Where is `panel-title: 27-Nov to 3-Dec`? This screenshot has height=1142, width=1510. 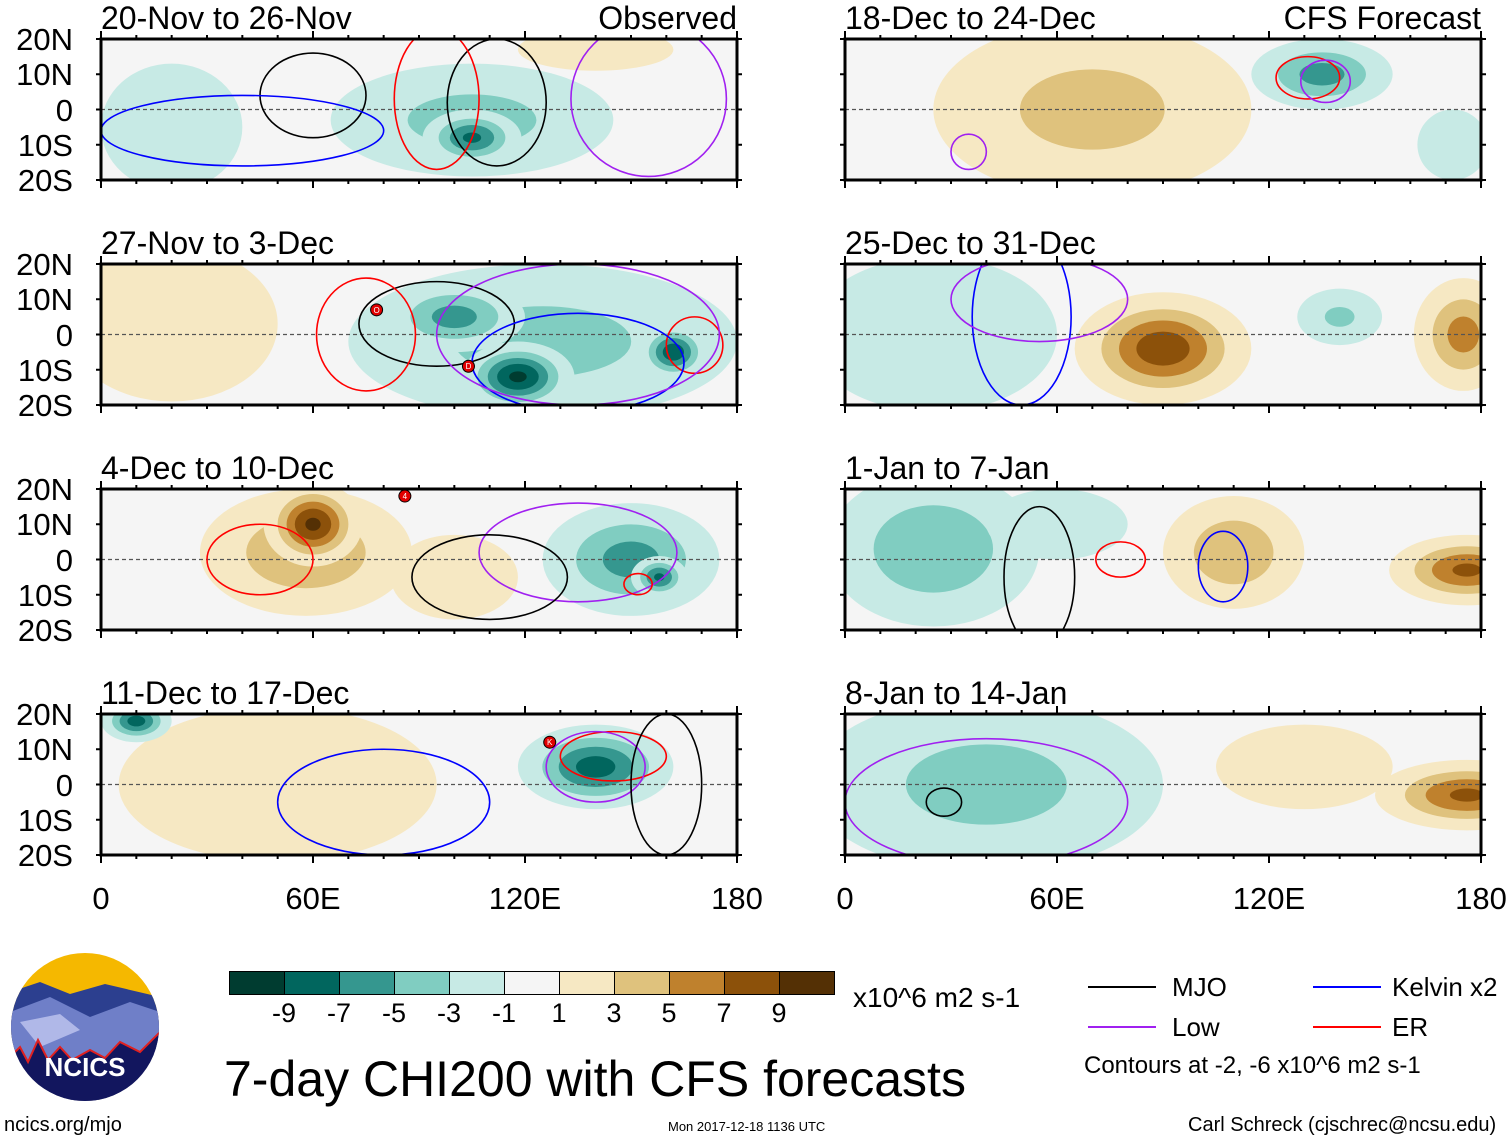 panel-title: 27-Nov to 3-Dec is located at coordinates (217, 243).